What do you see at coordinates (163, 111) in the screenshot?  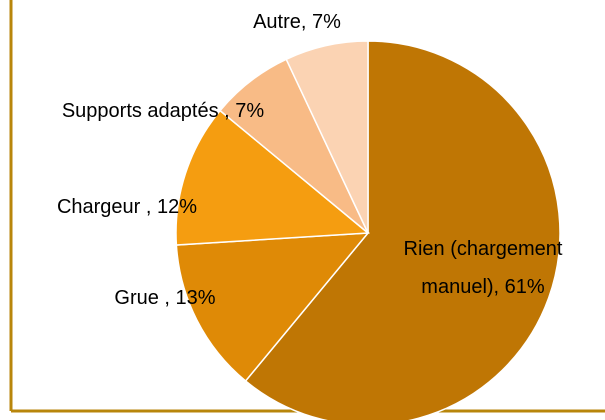 I see `data-label: Supports adaptés , 7%` at bounding box center [163, 111].